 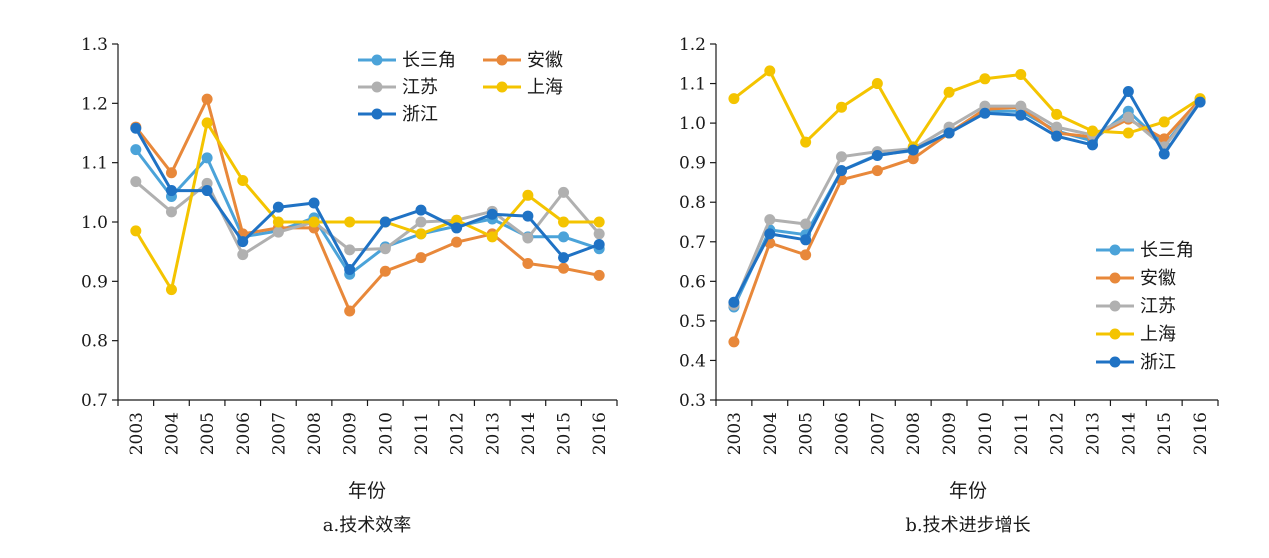 What do you see at coordinates (351, 433) in the screenshot?
I see `x-tick-label: 2009` at bounding box center [351, 433].